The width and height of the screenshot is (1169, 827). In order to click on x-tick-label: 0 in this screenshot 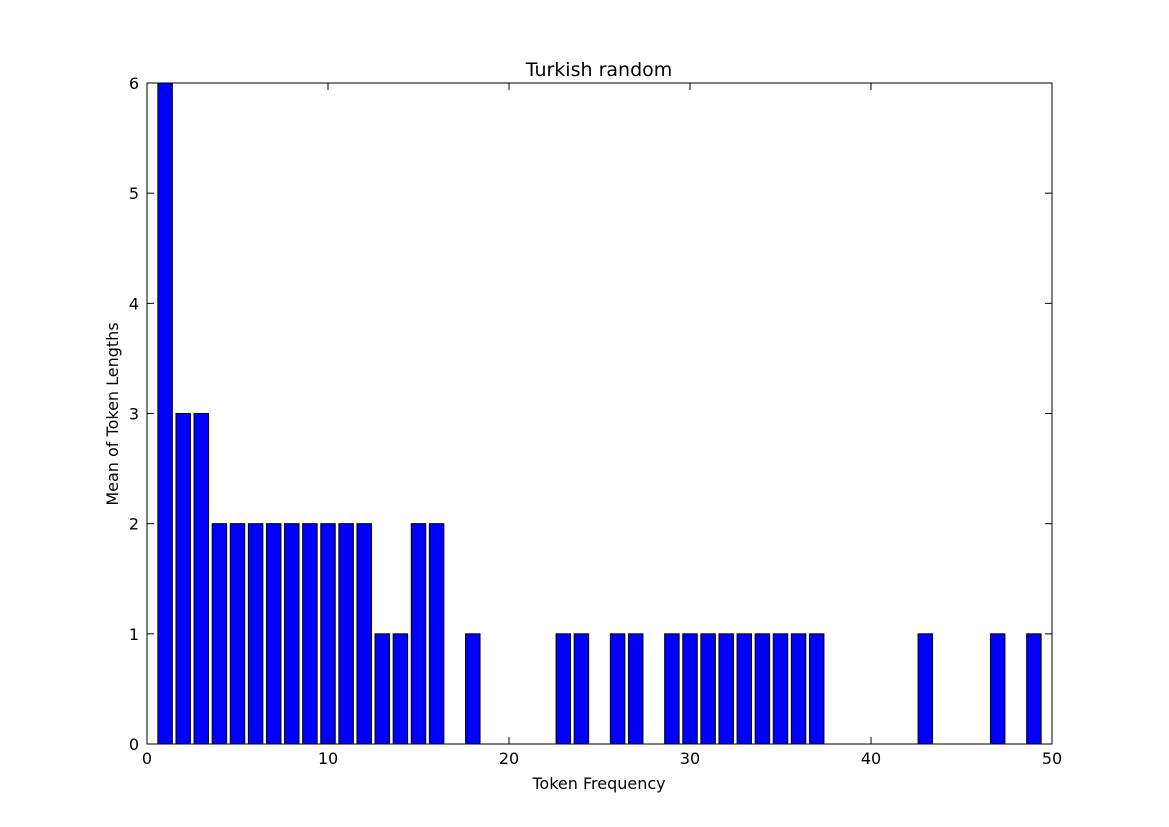, I will do `click(147, 758)`.